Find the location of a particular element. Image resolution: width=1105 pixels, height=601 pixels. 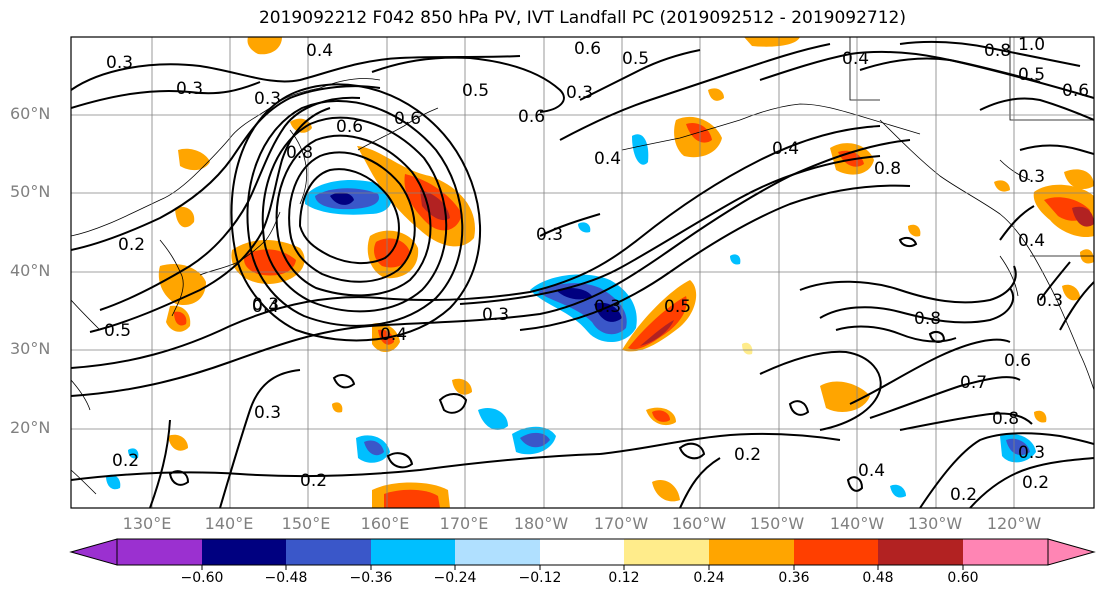

lon-label-170e: 170°E is located at coordinates (464, 523).